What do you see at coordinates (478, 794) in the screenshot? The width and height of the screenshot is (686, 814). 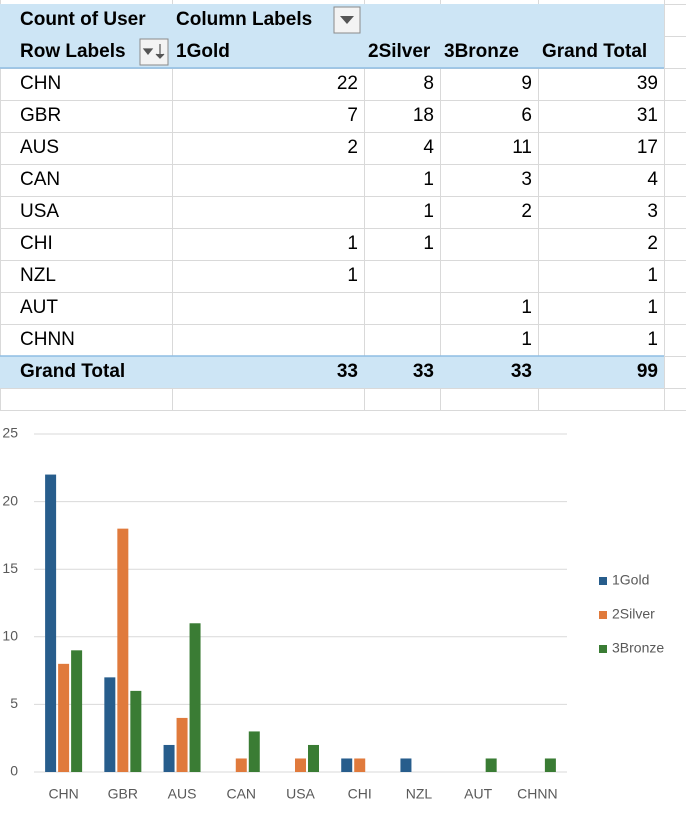 I see `x-tick-label: AUT` at bounding box center [478, 794].